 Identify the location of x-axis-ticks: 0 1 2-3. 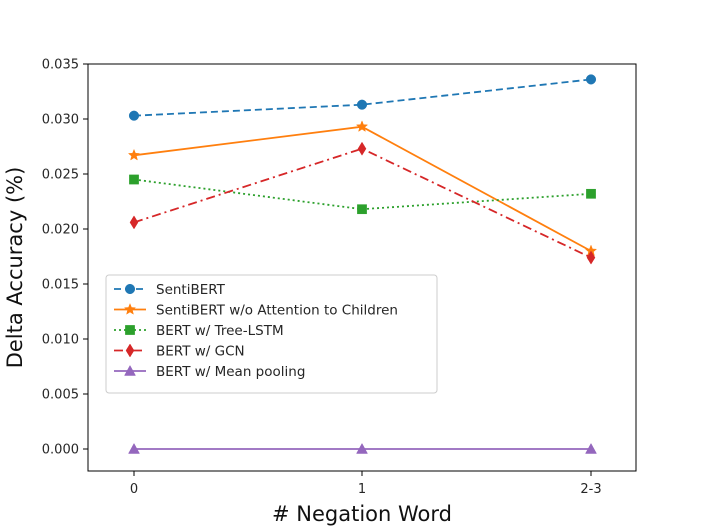
(366, 484).